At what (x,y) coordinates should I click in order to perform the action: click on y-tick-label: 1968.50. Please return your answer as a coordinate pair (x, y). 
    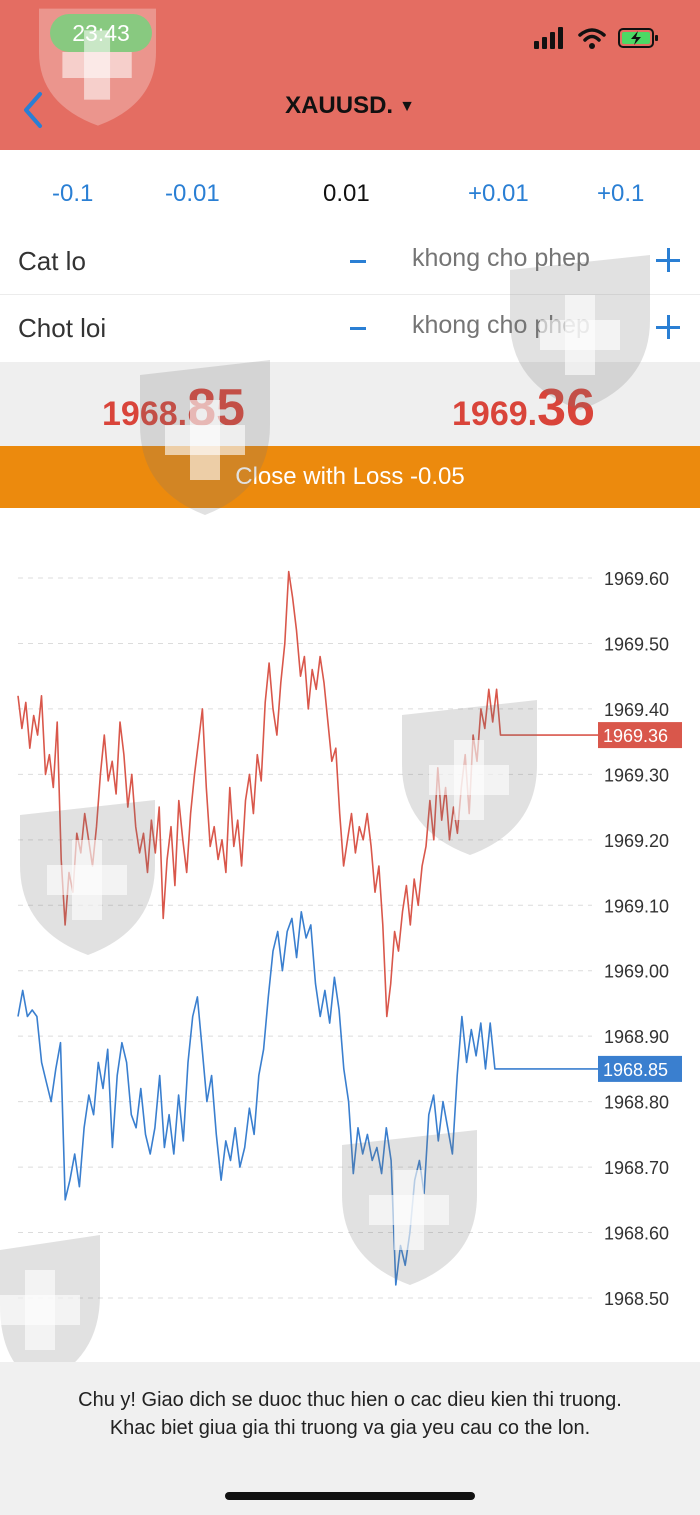
    Looking at the image, I should click on (636, 1299).